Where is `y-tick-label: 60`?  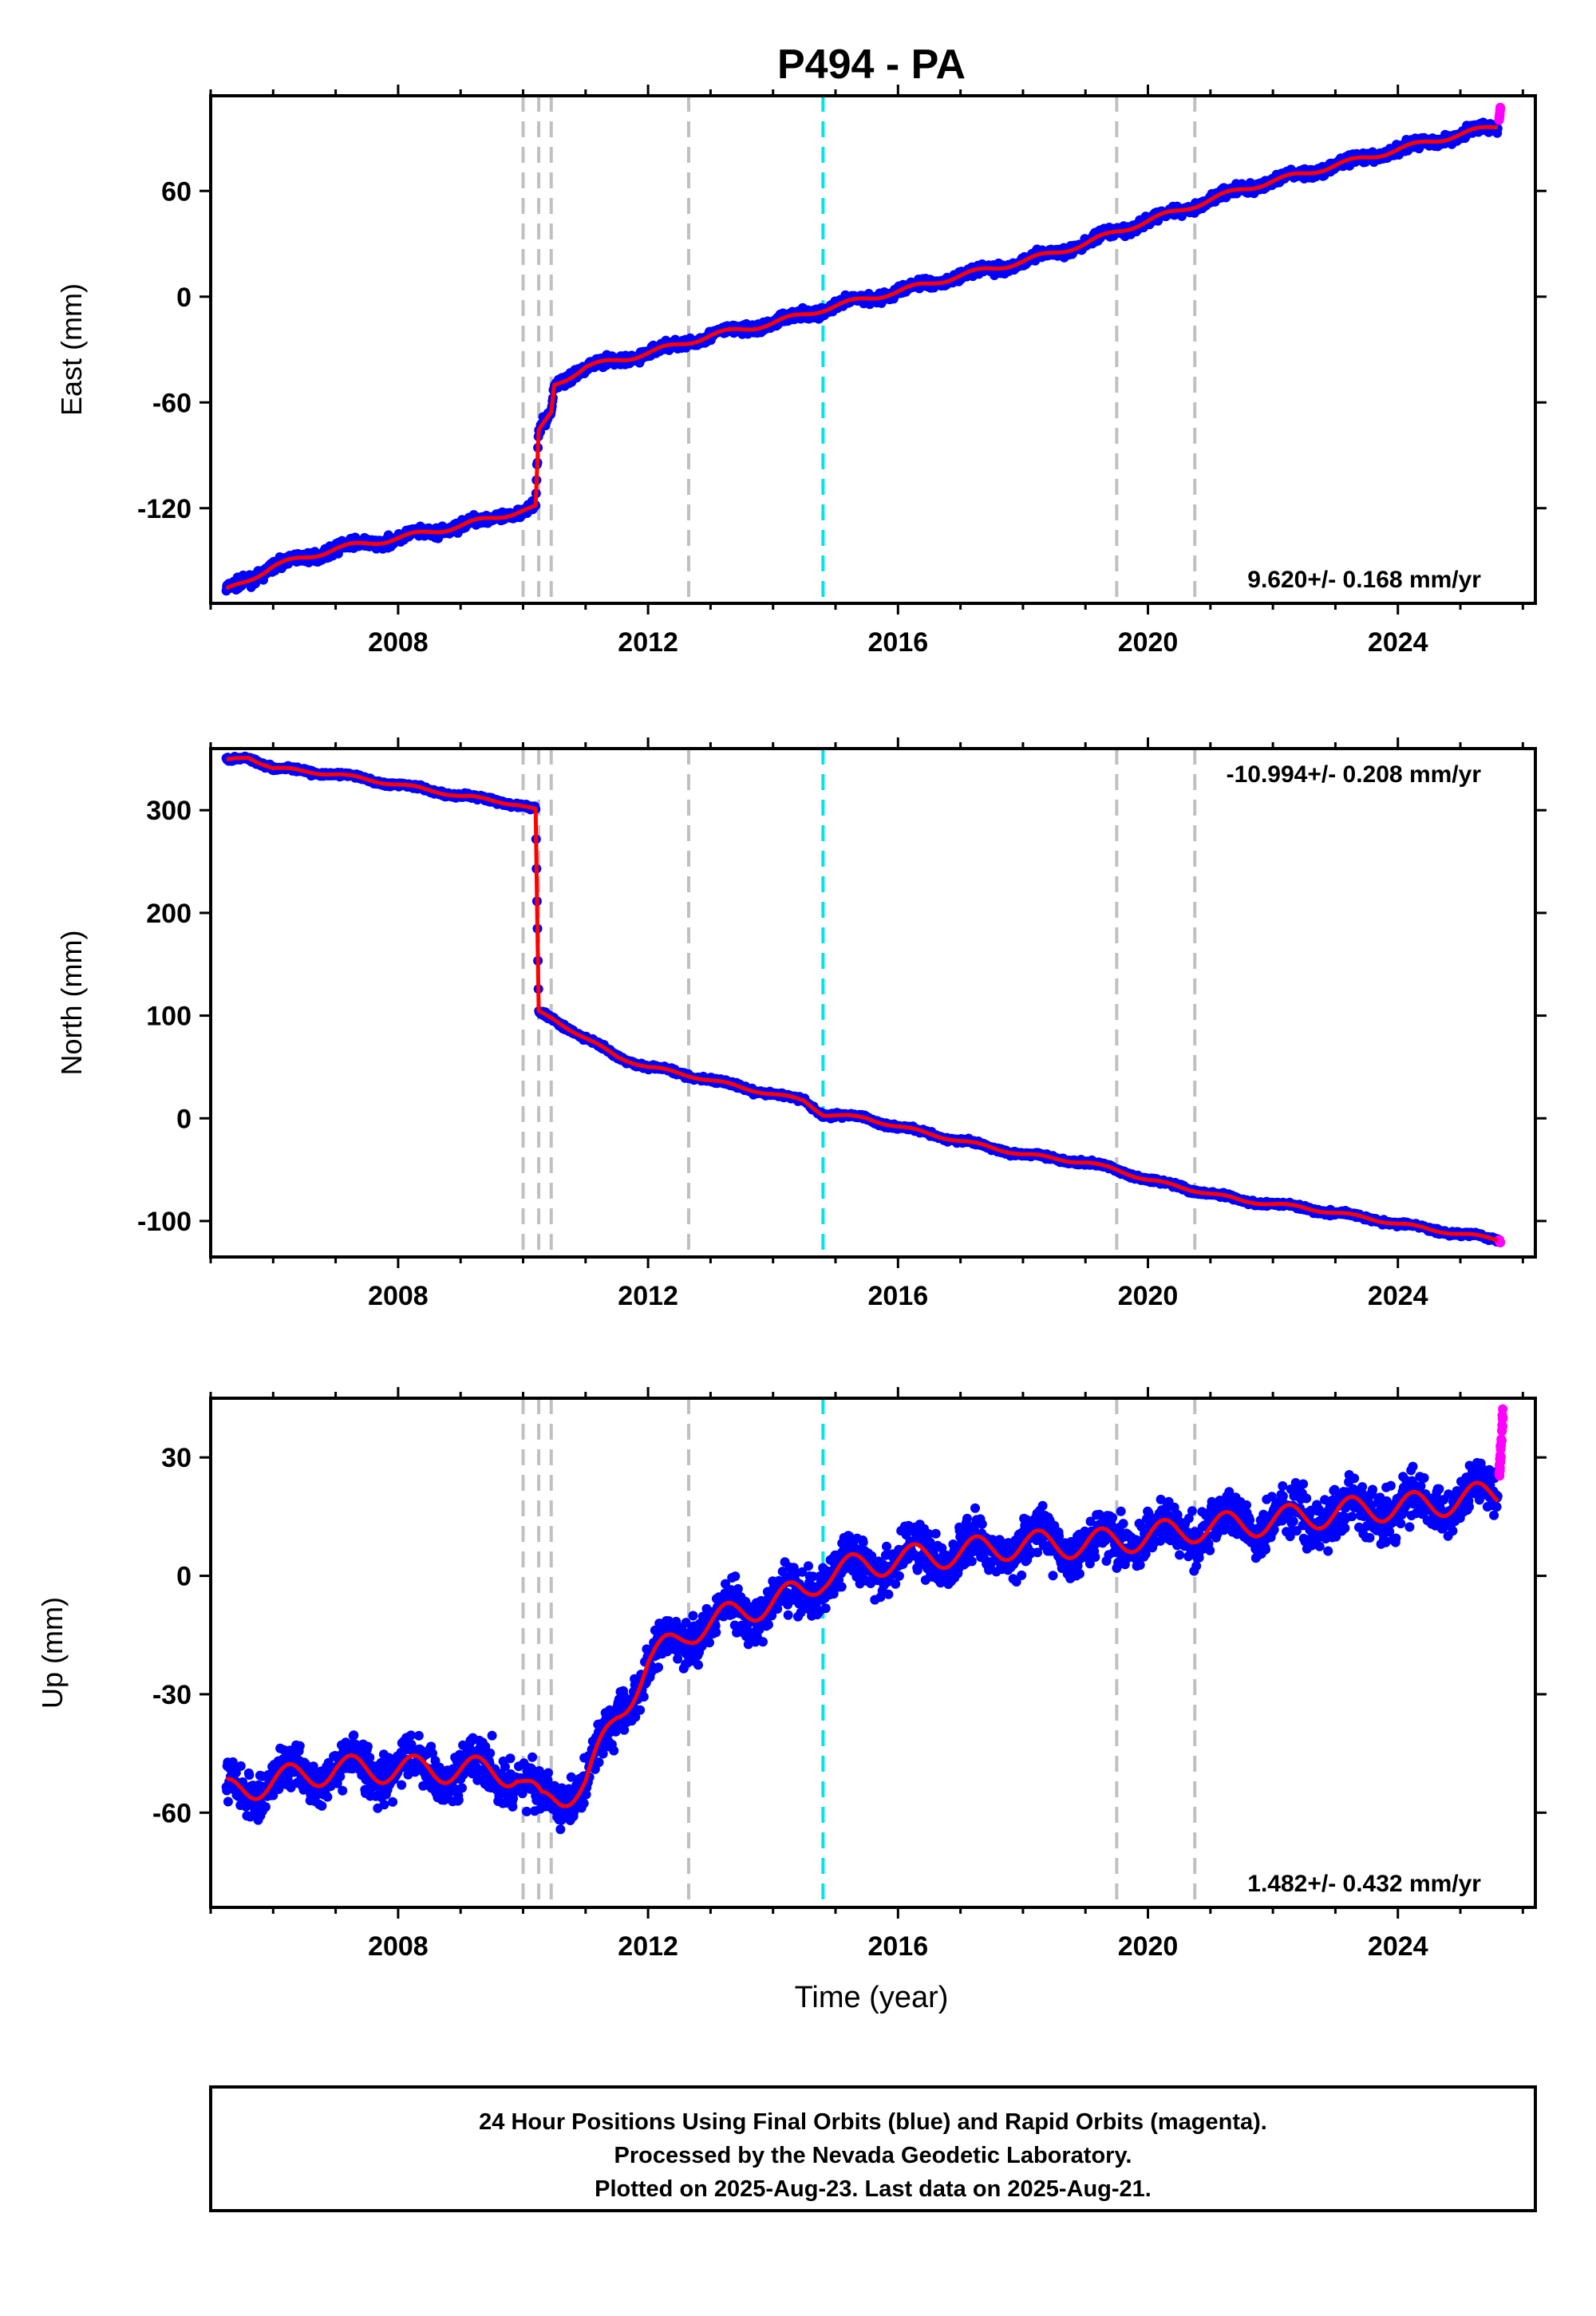
y-tick-label: 60 is located at coordinates (176, 191).